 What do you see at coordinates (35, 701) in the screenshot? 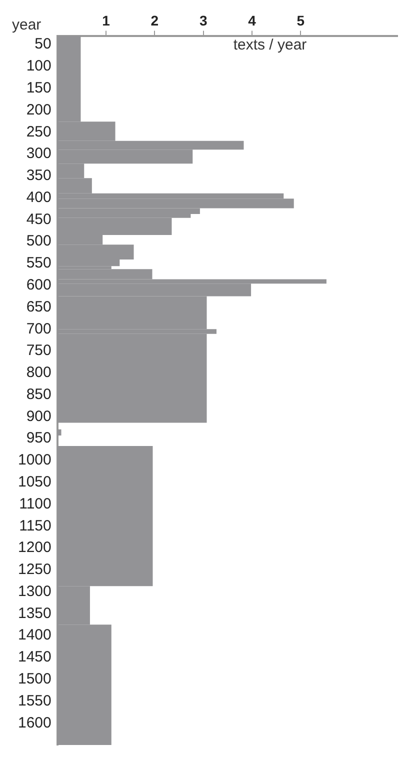
I see `y-tick-label: 1550` at bounding box center [35, 701].